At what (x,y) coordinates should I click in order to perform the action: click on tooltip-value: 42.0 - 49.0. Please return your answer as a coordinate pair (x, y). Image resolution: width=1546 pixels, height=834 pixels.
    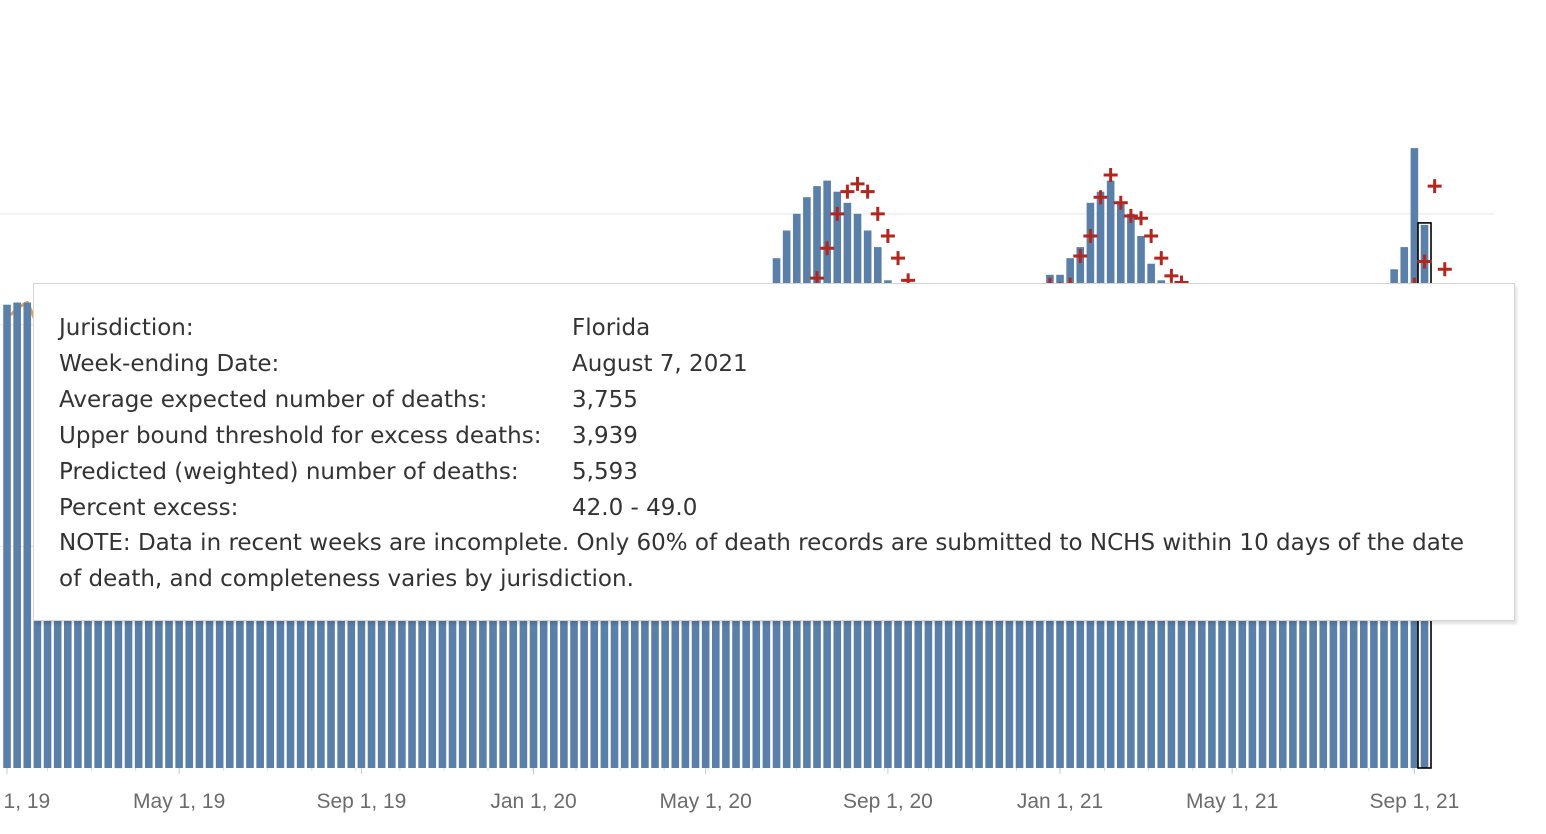
    Looking at the image, I should click on (635, 508).